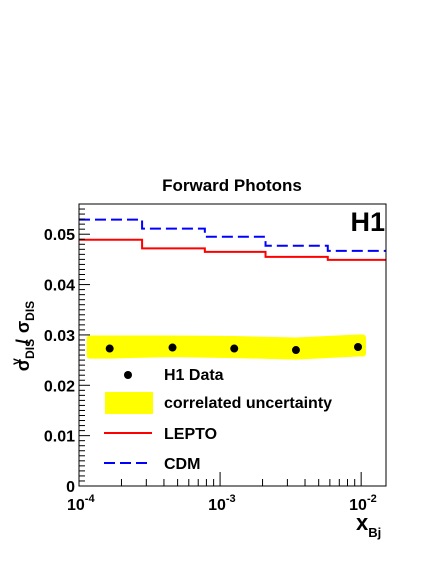  What do you see at coordinates (23, 327) in the screenshot?
I see `y-label-sigma2: σ` at bounding box center [23, 327].